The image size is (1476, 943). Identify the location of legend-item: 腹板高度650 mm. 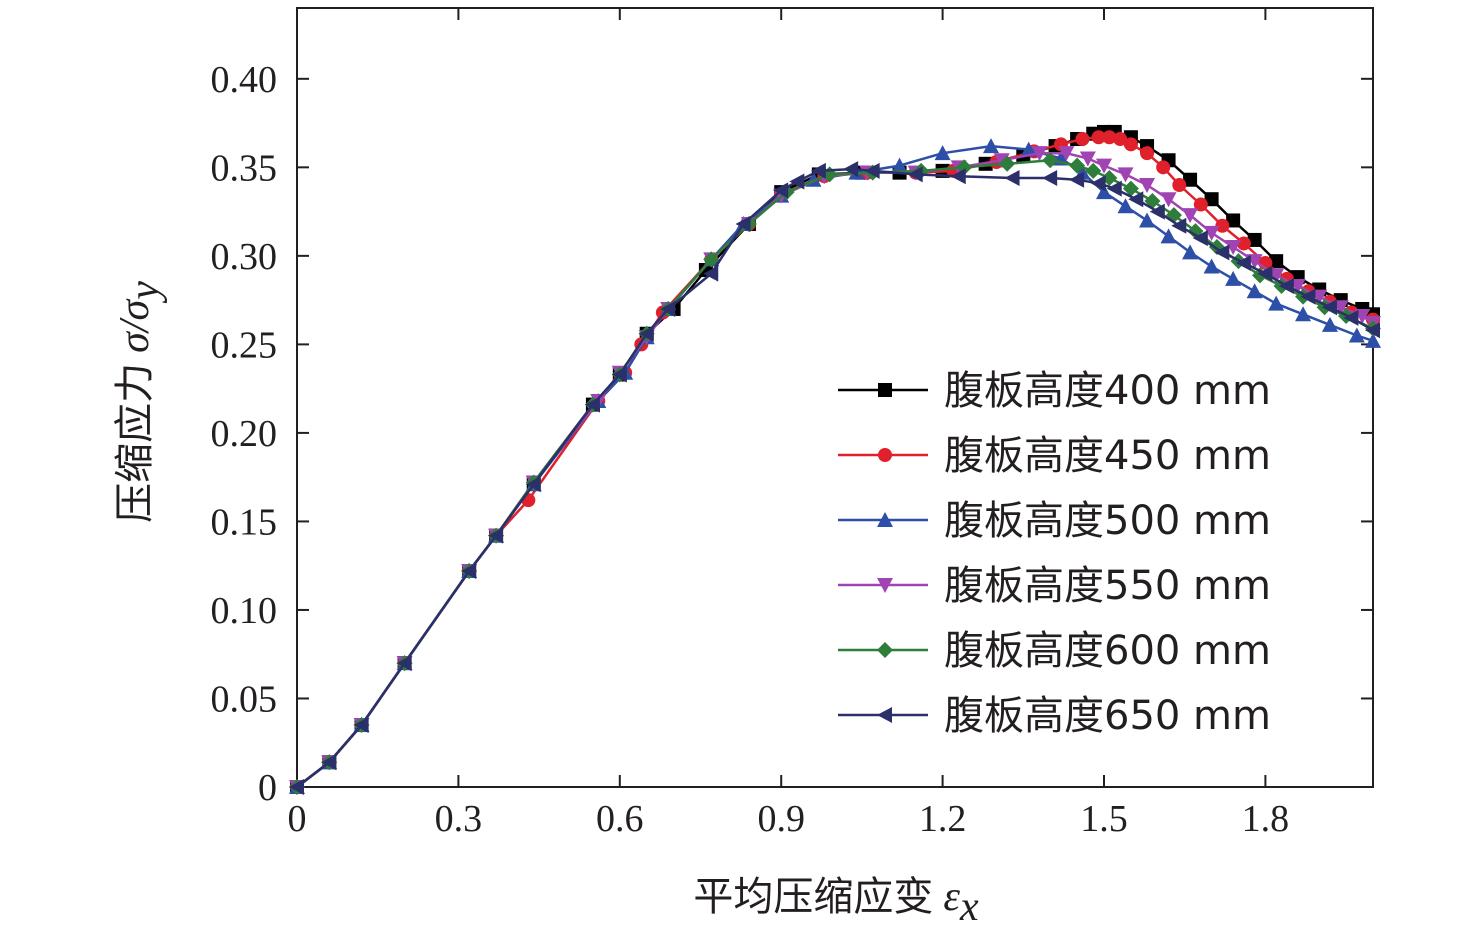
(1054, 716).